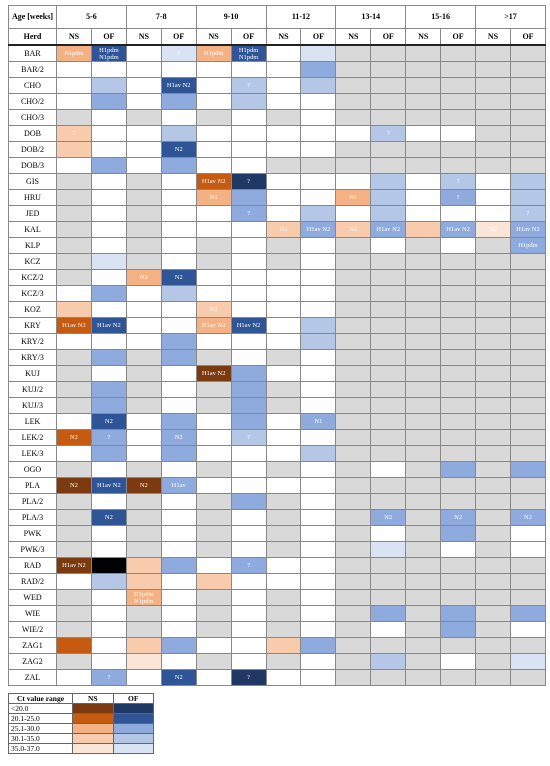 This screenshot has width=550, height=766. Describe the element at coordinates (40, 718) in the screenshot. I see `legend-range: 20.1-25.0` at that location.